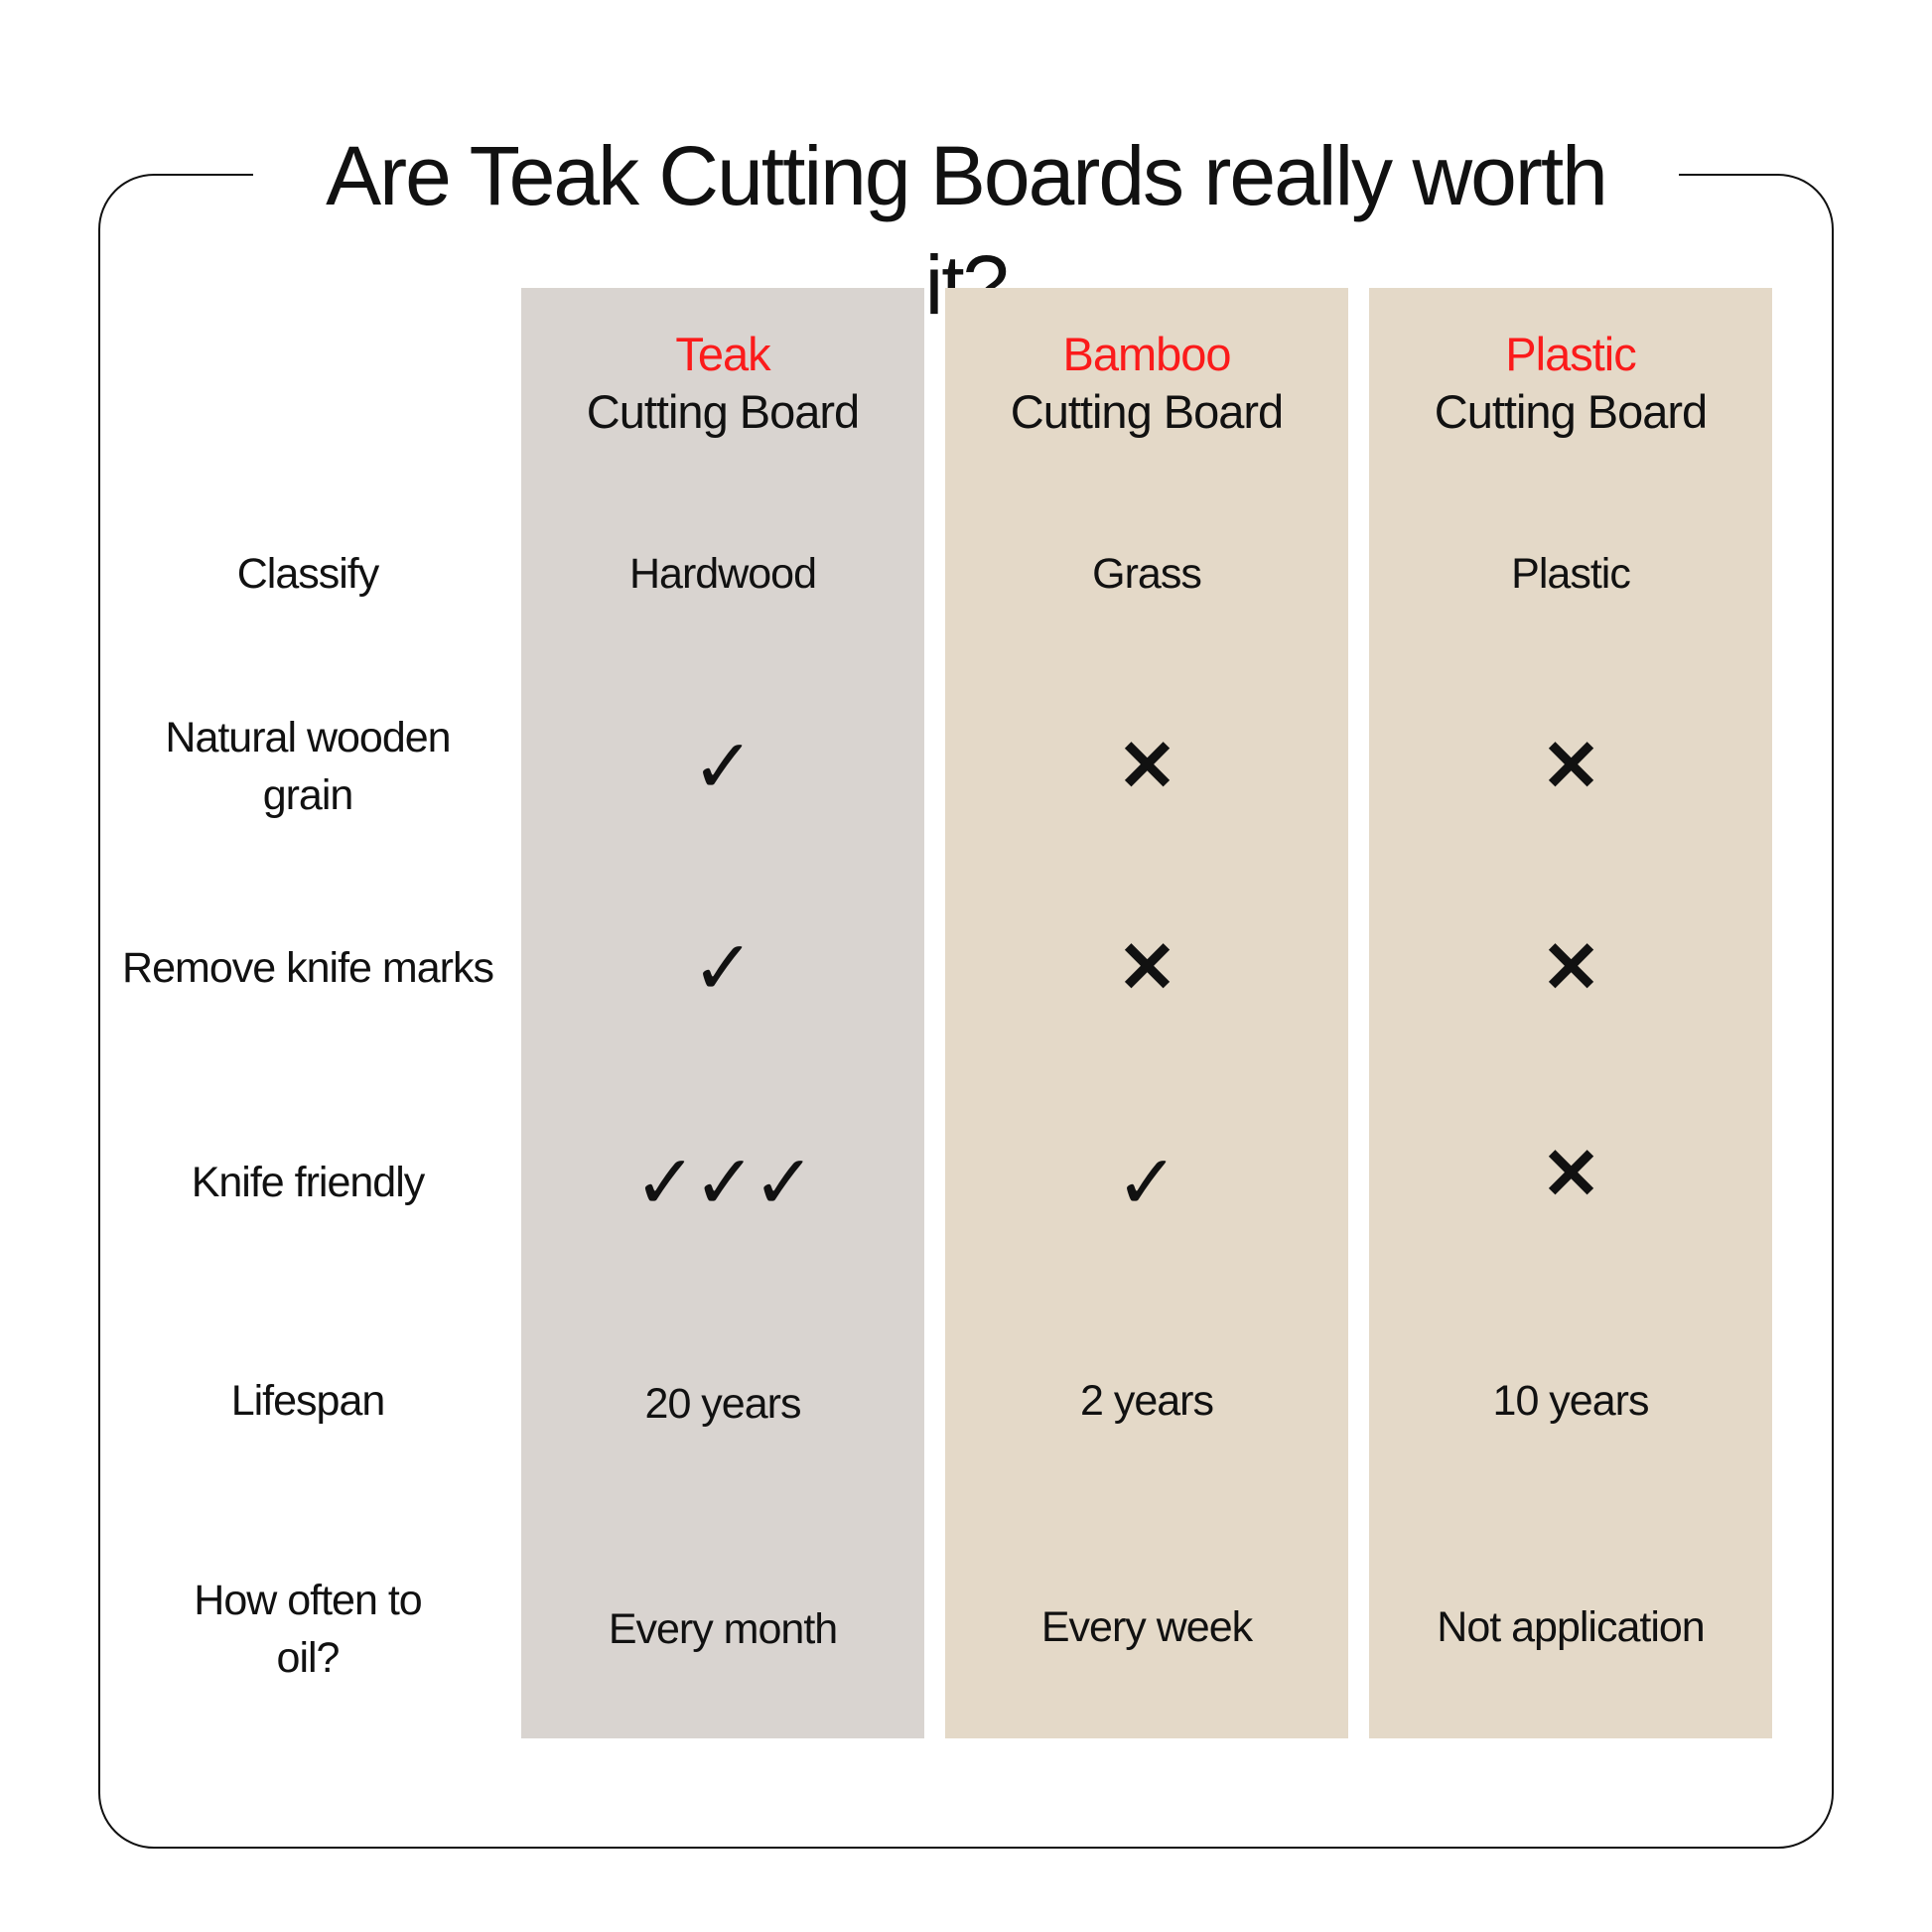 This screenshot has width=1932, height=1932. Describe the element at coordinates (723, 354) in the screenshot. I see `column-name: Teak` at that location.